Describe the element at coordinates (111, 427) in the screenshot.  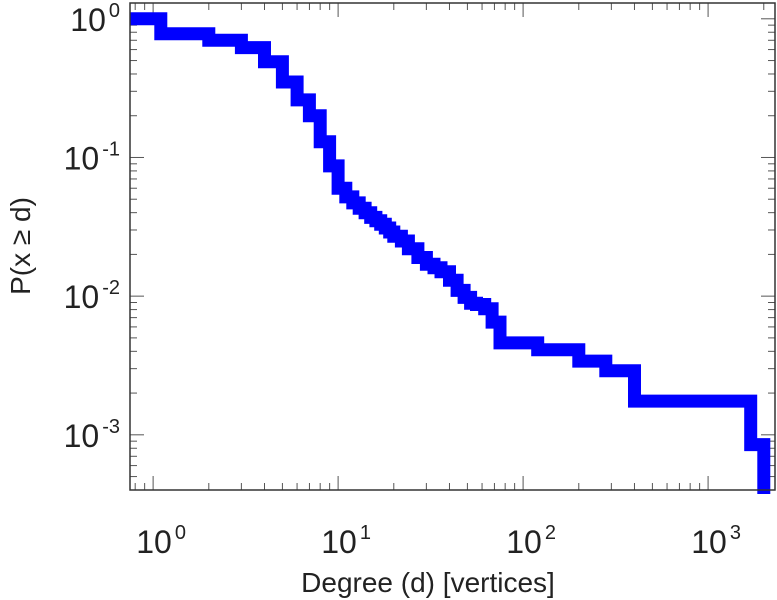
I see `y-tick-label-exponent: -3` at that location.